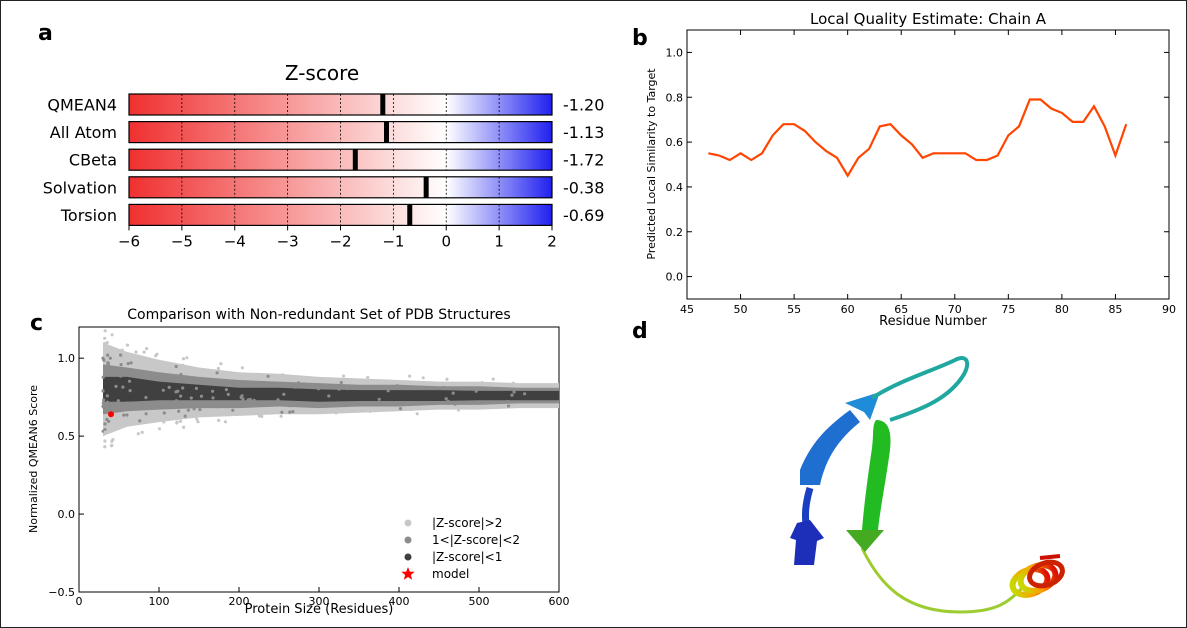 The image size is (1187, 628). What do you see at coordinates (876, 475) in the screenshot?
I see `protein-strand-green` at bounding box center [876, 475].